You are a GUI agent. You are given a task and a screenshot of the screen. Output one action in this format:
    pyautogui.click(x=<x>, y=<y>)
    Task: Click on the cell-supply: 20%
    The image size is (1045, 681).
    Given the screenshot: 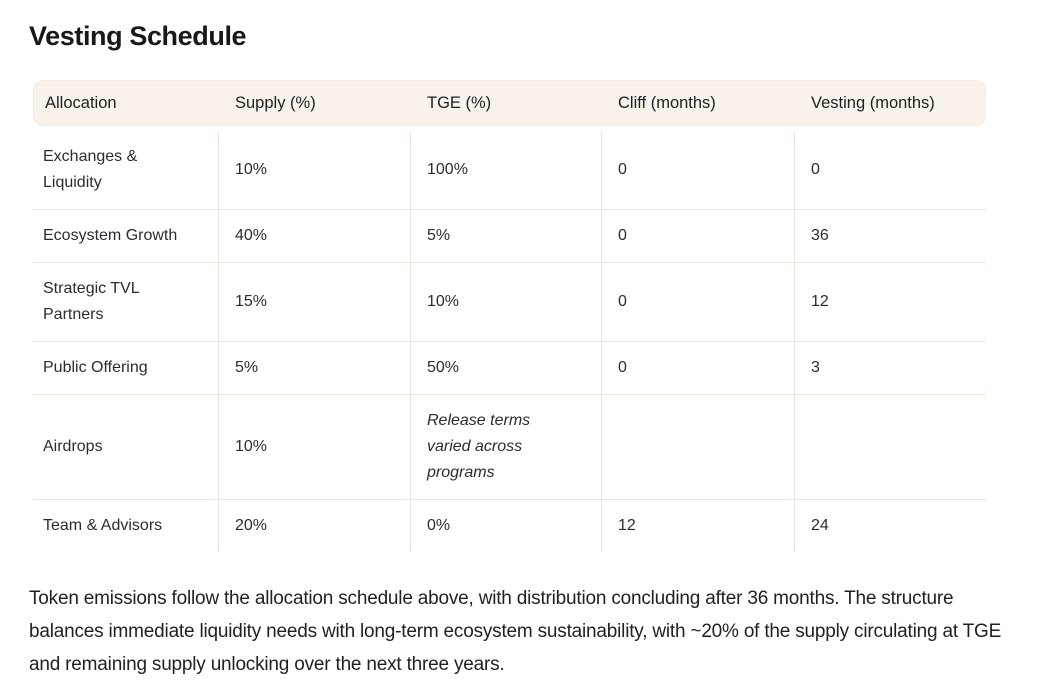 What is the action you would take?
    pyautogui.click(x=314, y=526)
    